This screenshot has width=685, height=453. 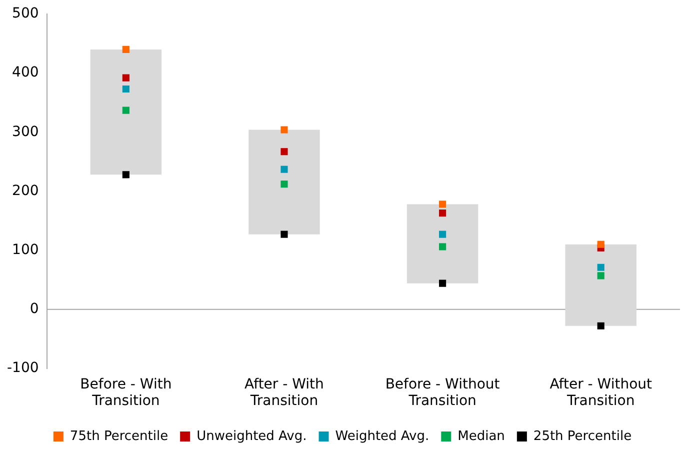 What do you see at coordinates (284, 393) in the screenshot?
I see `x-tick-label: After - With Transition` at bounding box center [284, 393].